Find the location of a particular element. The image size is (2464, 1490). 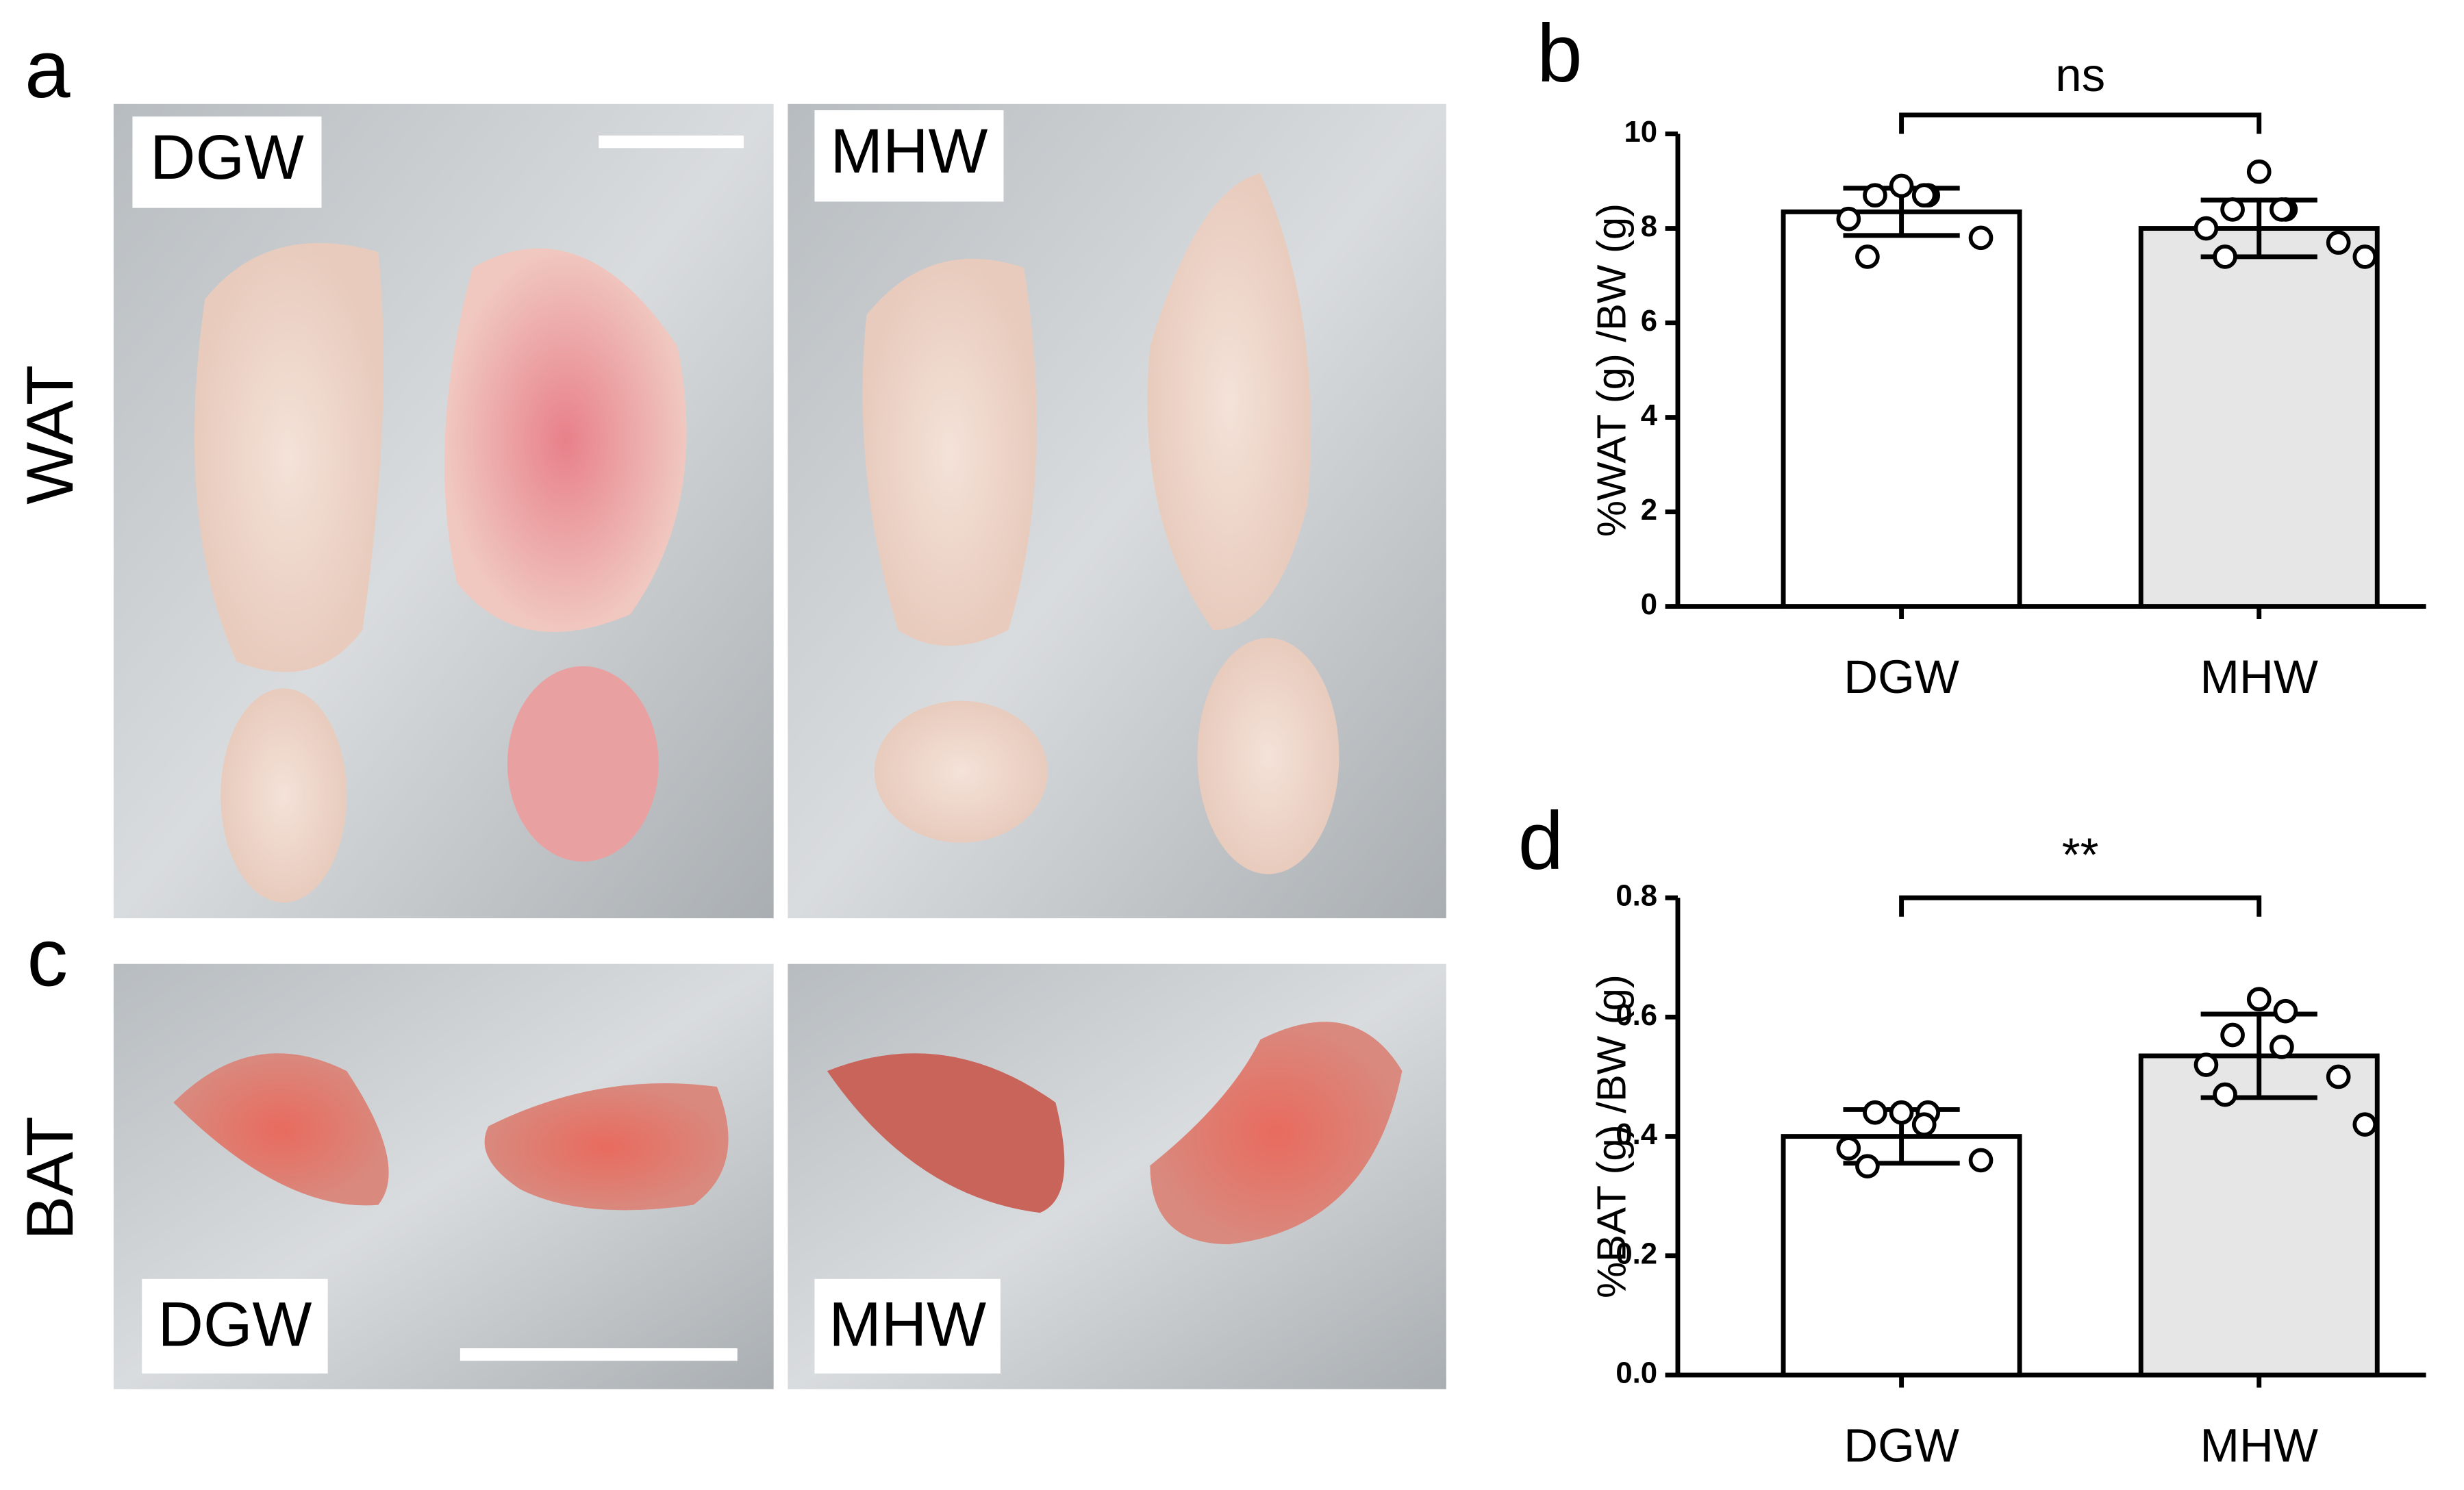

y-axis-label: %BAT (g) /BW (g) is located at coordinates (1612, 1136).